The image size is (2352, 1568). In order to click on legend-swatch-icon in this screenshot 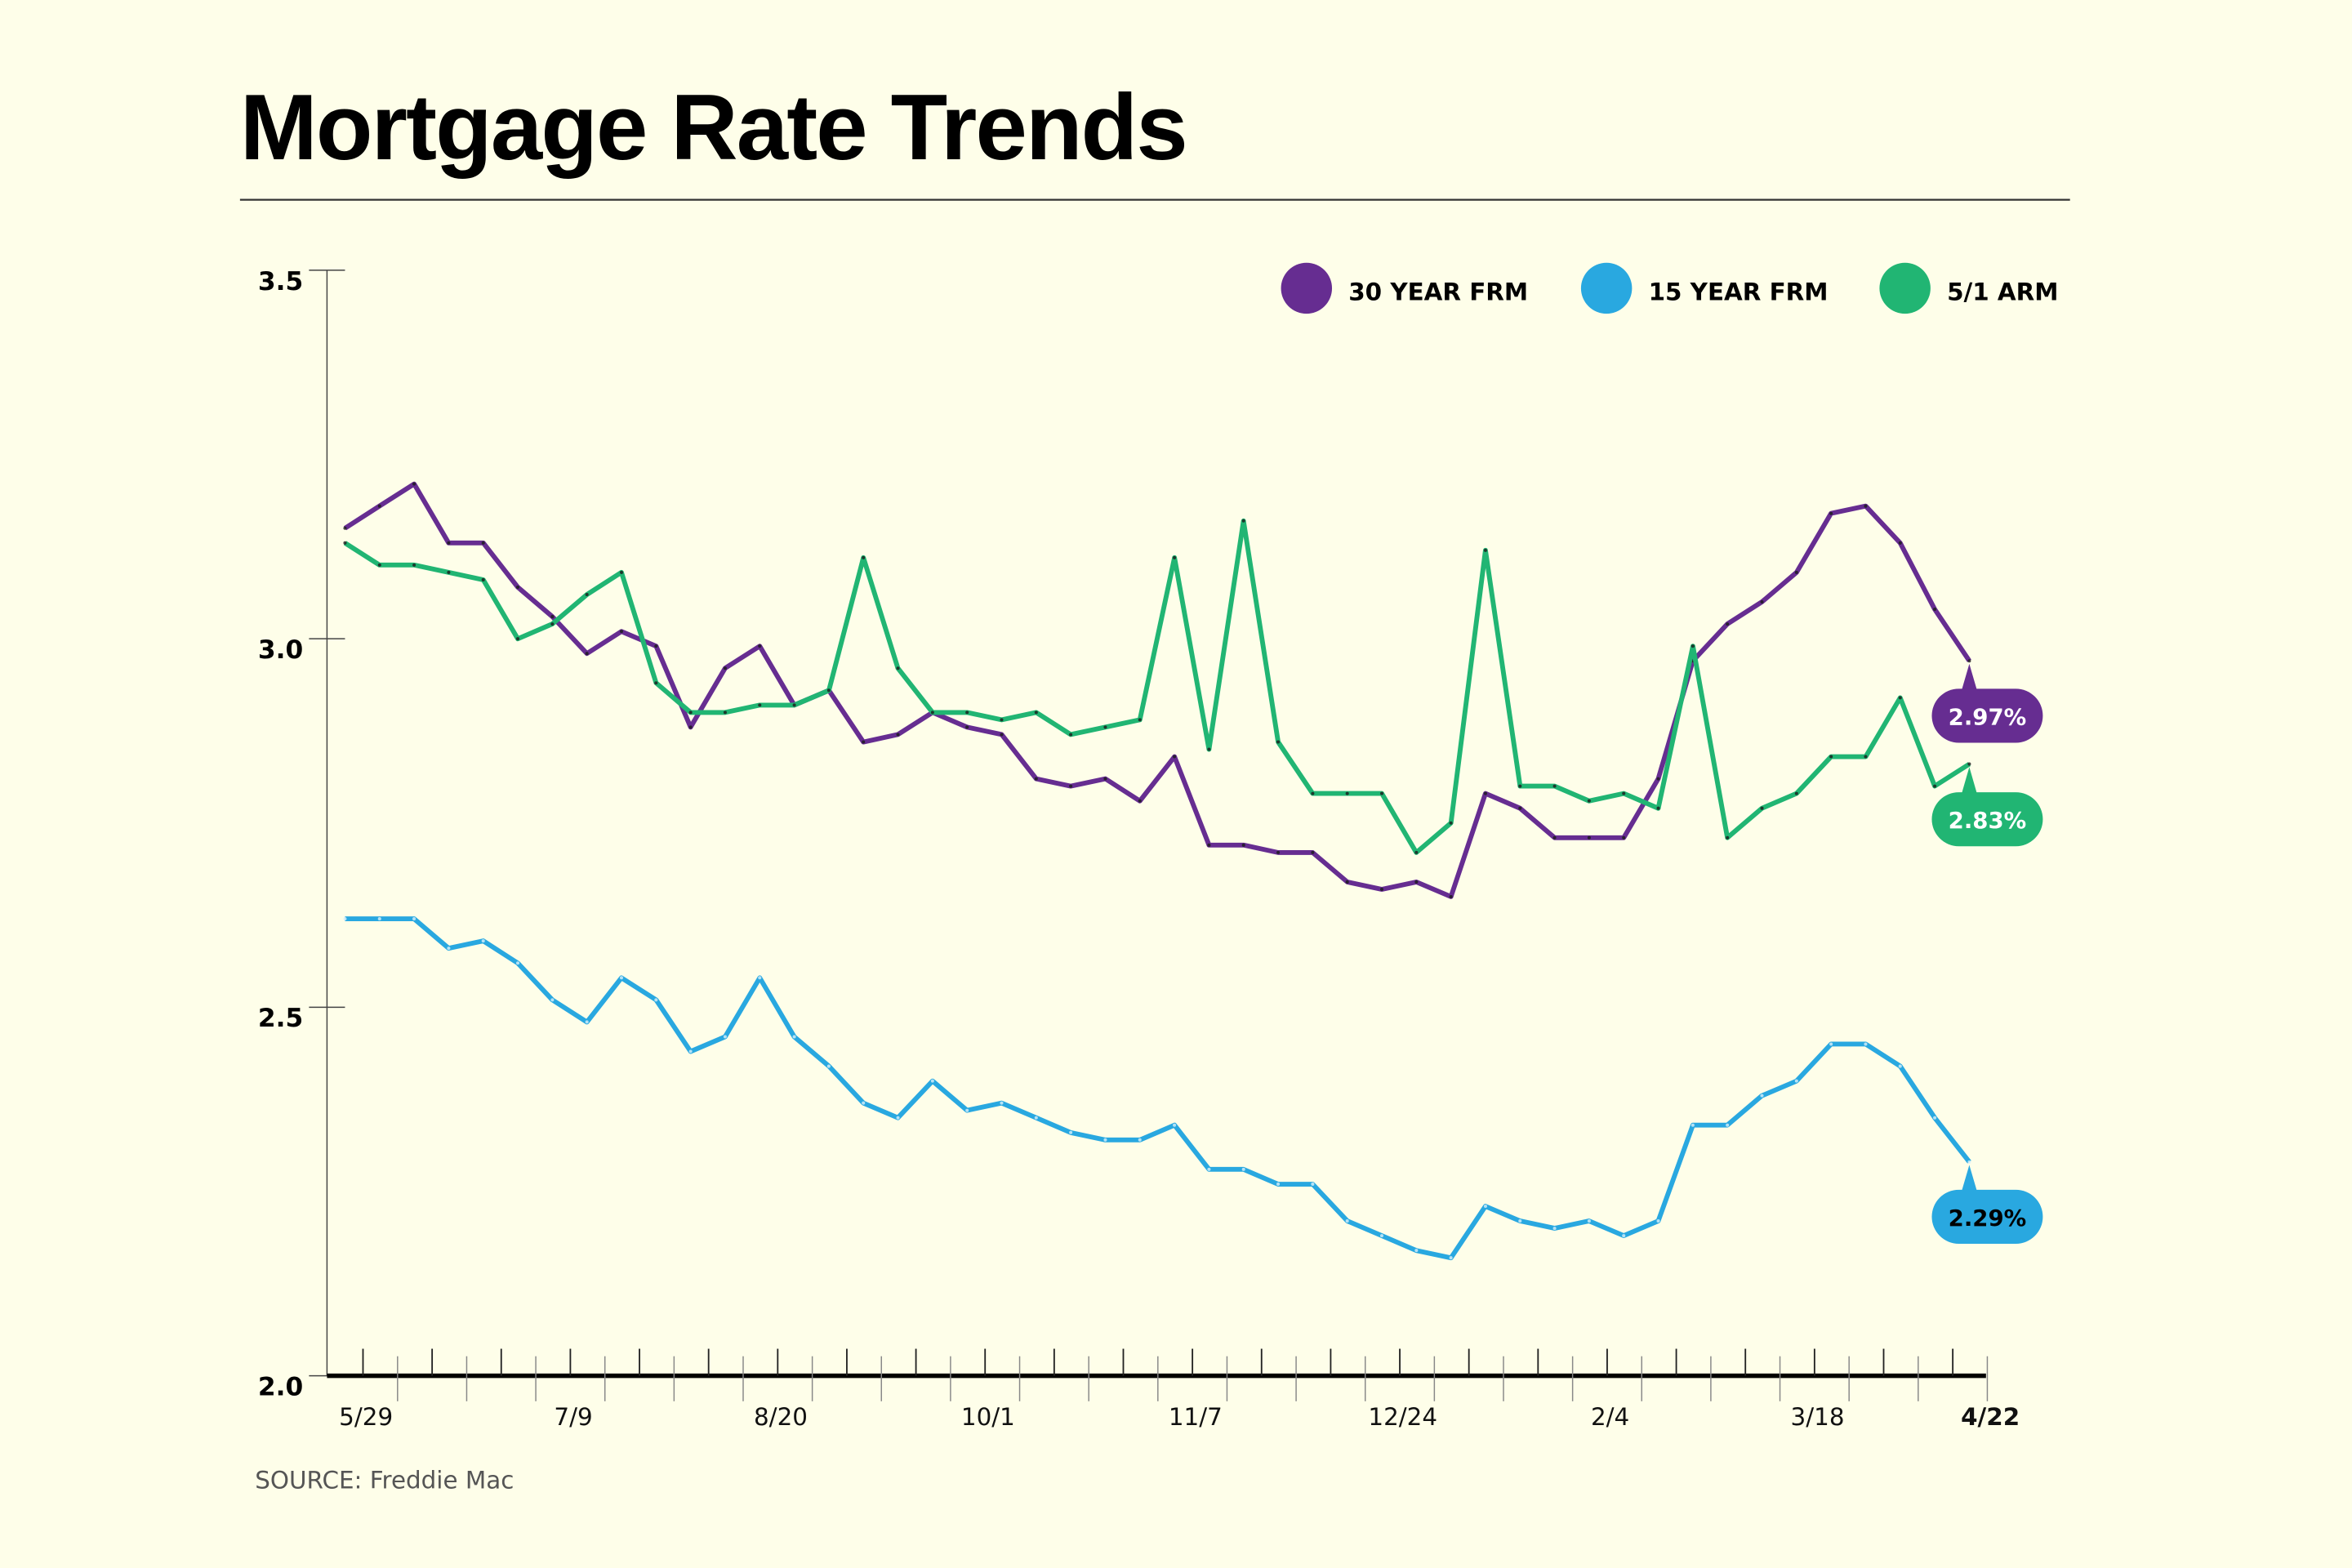, I will do `click(1606, 288)`.